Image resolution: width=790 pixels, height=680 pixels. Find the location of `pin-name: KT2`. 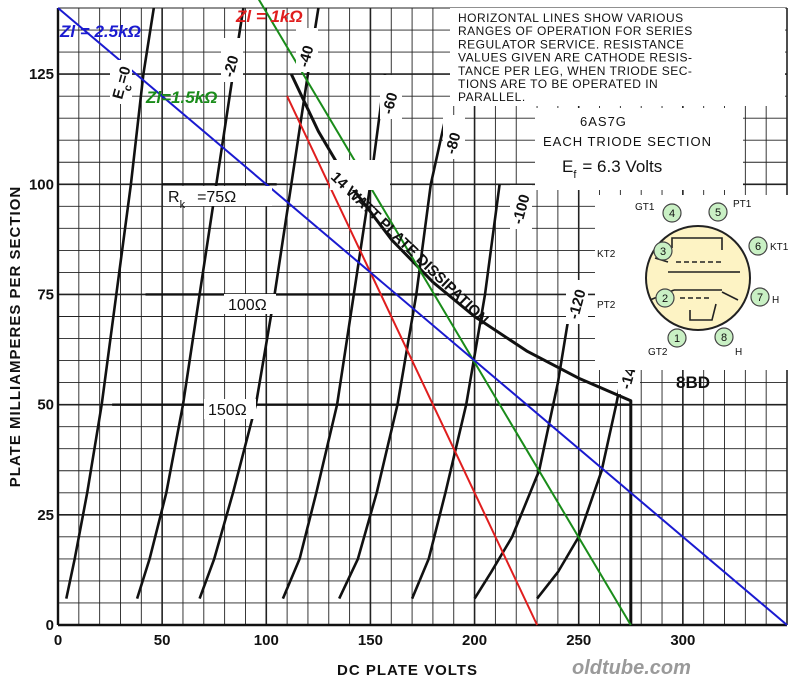

pin-name: KT2 is located at coordinates (606, 254).